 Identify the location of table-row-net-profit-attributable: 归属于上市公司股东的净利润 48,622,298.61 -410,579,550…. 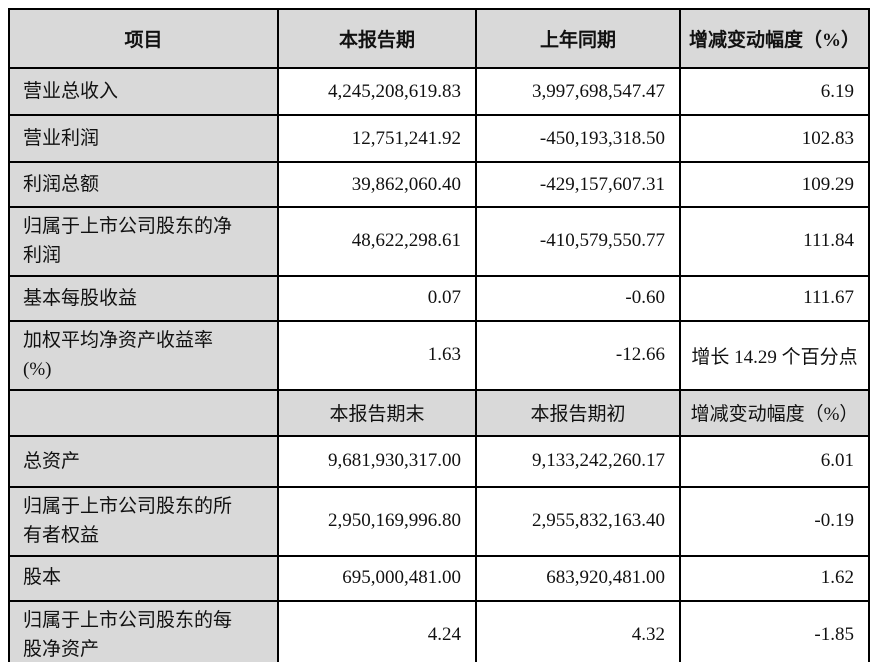
(439, 241).